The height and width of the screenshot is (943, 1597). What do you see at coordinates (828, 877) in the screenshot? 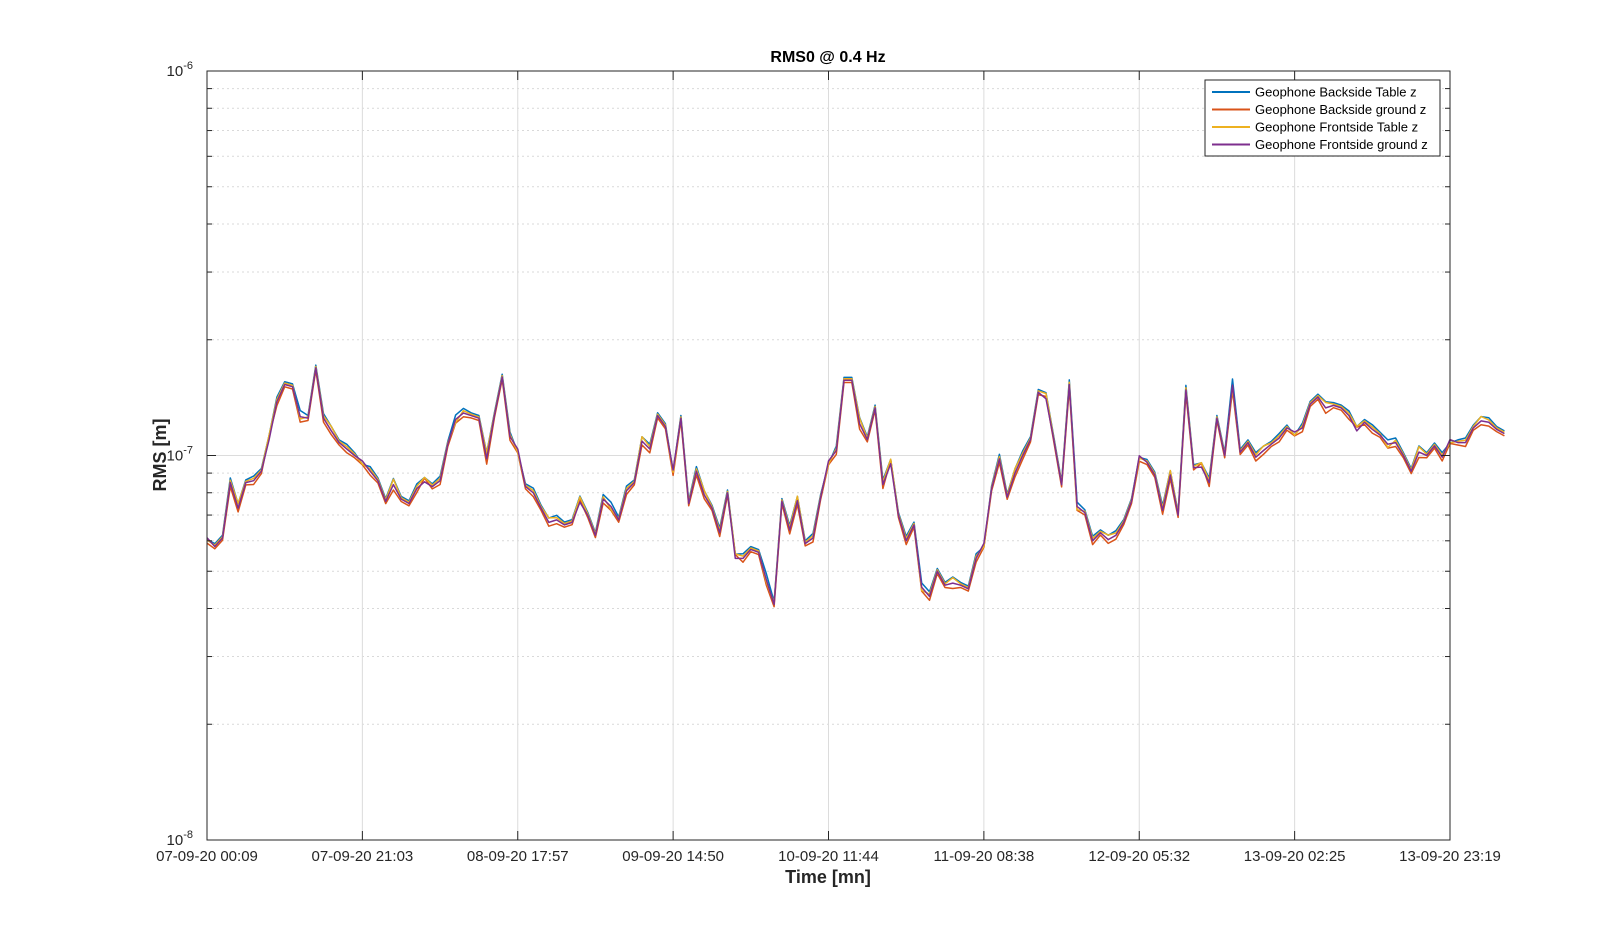
I see `x-axis-label: Time [mn]` at bounding box center [828, 877].